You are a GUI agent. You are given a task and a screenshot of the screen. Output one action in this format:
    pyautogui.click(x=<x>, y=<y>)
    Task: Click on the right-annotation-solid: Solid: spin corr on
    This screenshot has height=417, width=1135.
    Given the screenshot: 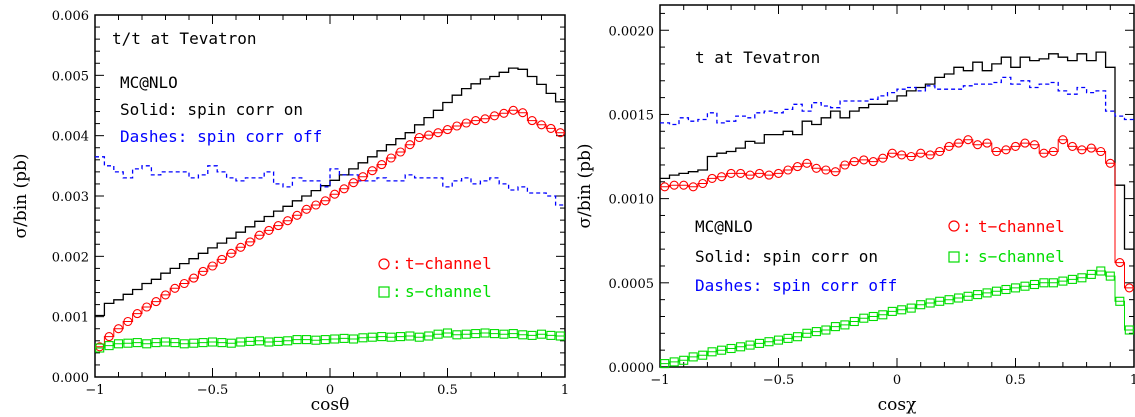 What is the action you would take?
    pyautogui.click(x=786, y=256)
    